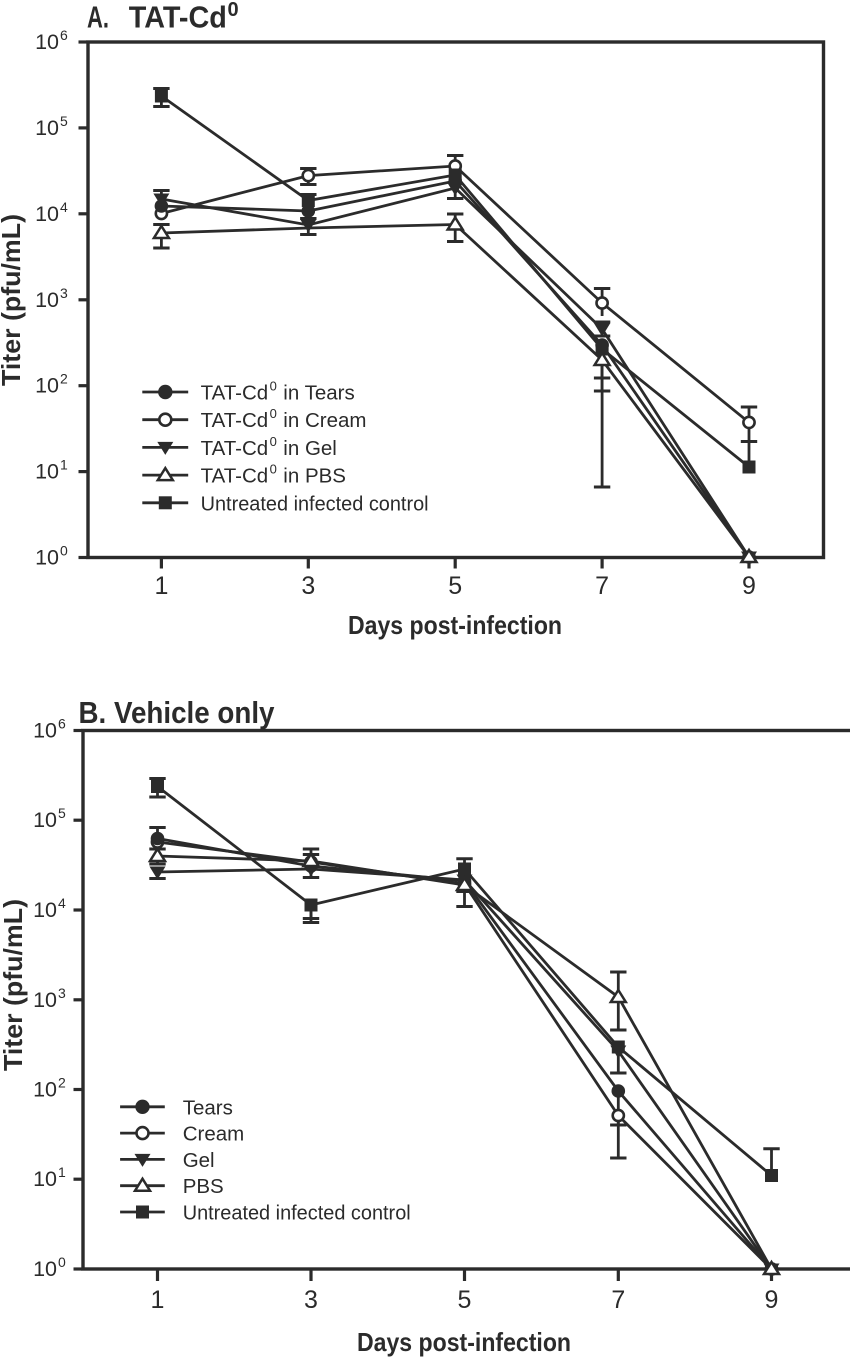 The width and height of the screenshot is (850, 1363). What do you see at coordinates (316, 393) in the screenshot?
I see `svg-text: in Tears` at bounding box center [316, 393].